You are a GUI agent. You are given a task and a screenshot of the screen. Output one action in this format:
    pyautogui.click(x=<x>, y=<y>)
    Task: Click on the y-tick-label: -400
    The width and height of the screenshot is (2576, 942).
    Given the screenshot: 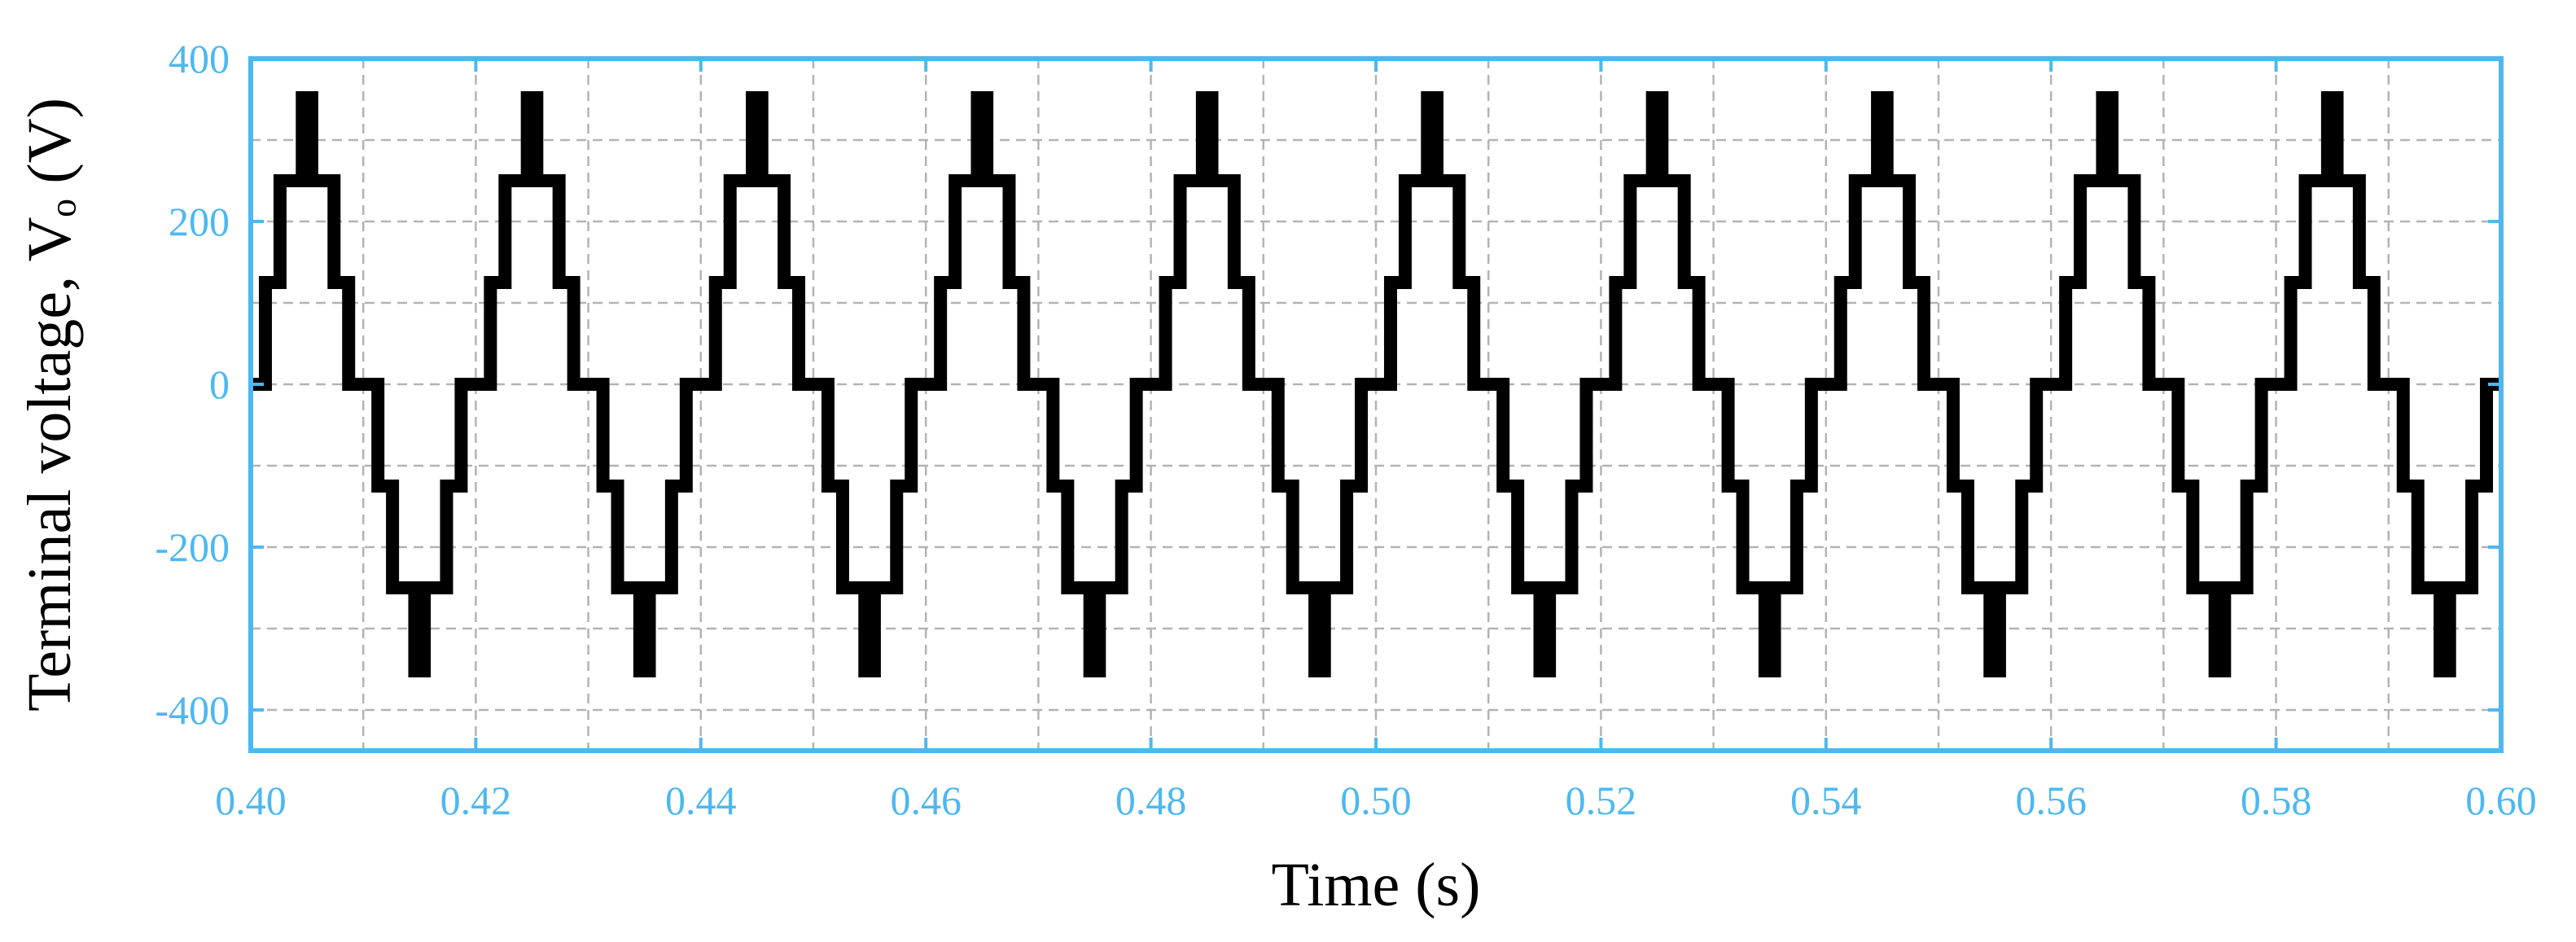 What is the action you would take?
    pyautogui.click(x=192, y=710)
    